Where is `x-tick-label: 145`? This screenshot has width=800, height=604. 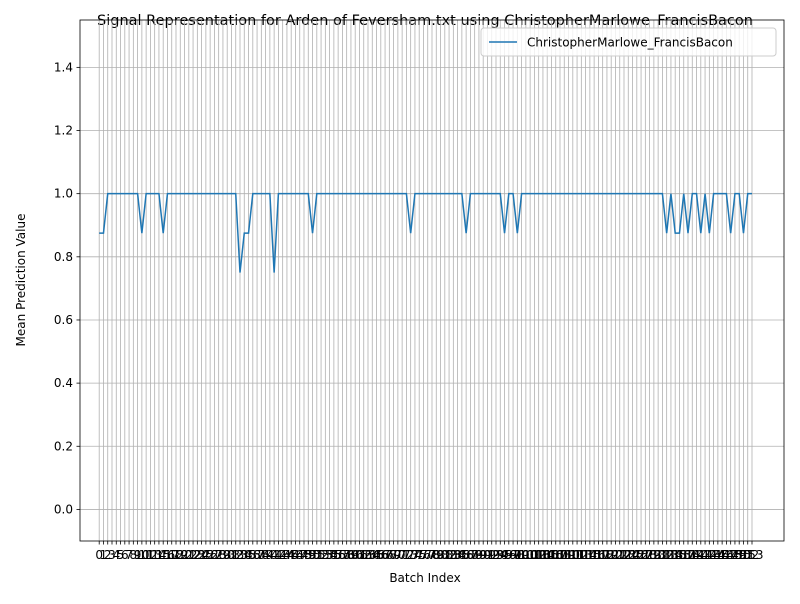
x-tick-label: 145 is located at coordinates (717, 555).